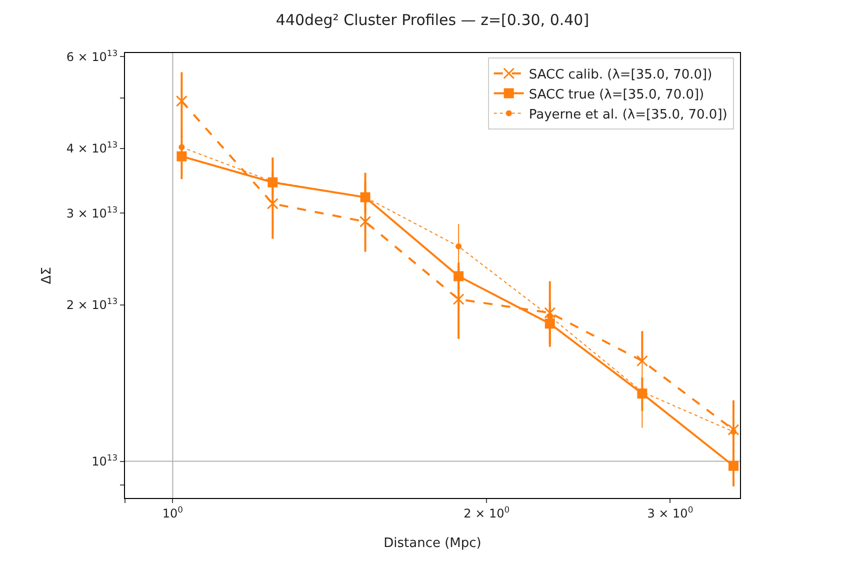 Image resolution: width=841 pixels, height=571 pixels. What do you see at coordinates (670, 512) in the screenshot?
I see `x-tick-label: 3 × 10$^{0}$` at bounding box center [670, 512].